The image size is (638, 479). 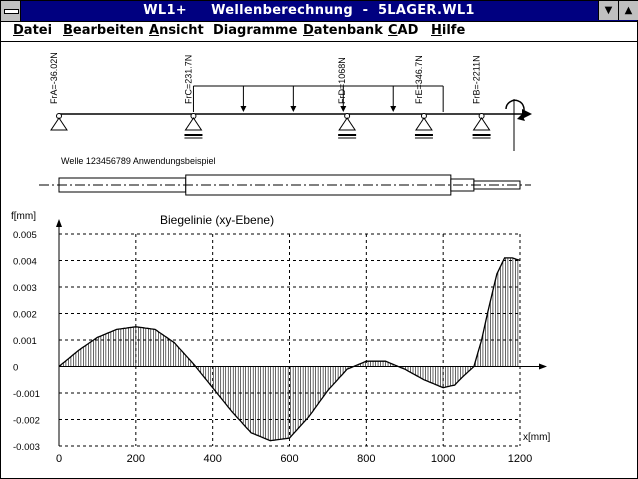 I want to click on y-tick-label: 0, so click(x=15, y=368).